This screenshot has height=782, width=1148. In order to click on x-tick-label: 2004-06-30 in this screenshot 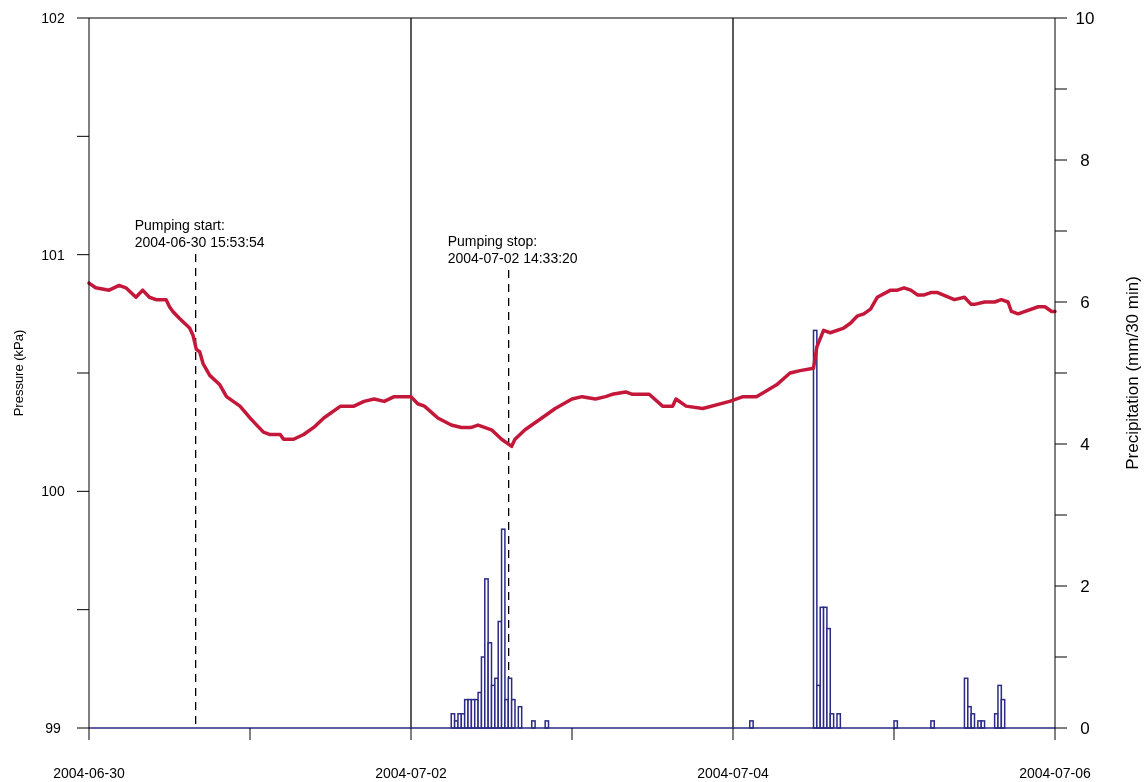, I will do `click(89, 773)`.